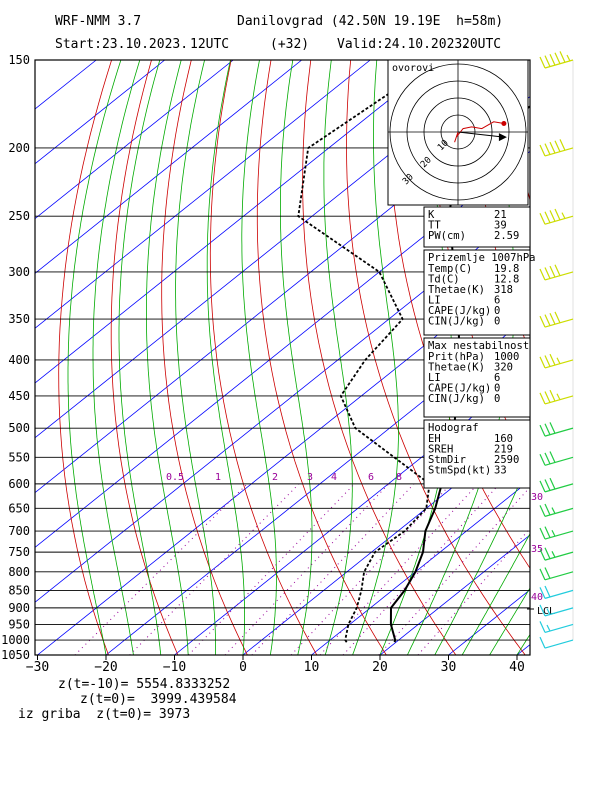  What do you see at coordinates (477, 377) in the screenshot?
I see `info-panel-box` at bounding box center [477, 377].